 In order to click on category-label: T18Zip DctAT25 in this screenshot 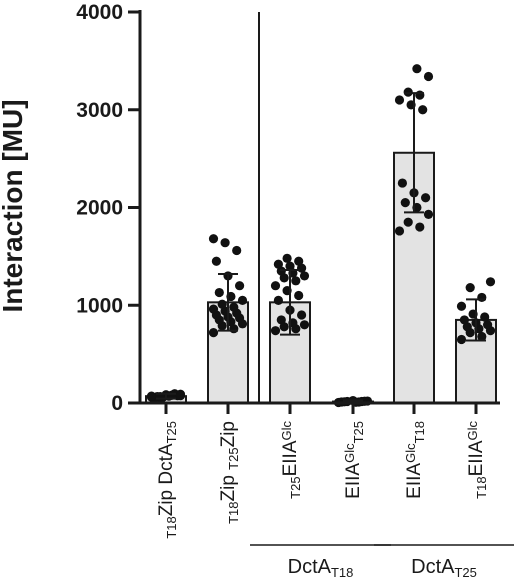, I will do `click(167, 480)`.